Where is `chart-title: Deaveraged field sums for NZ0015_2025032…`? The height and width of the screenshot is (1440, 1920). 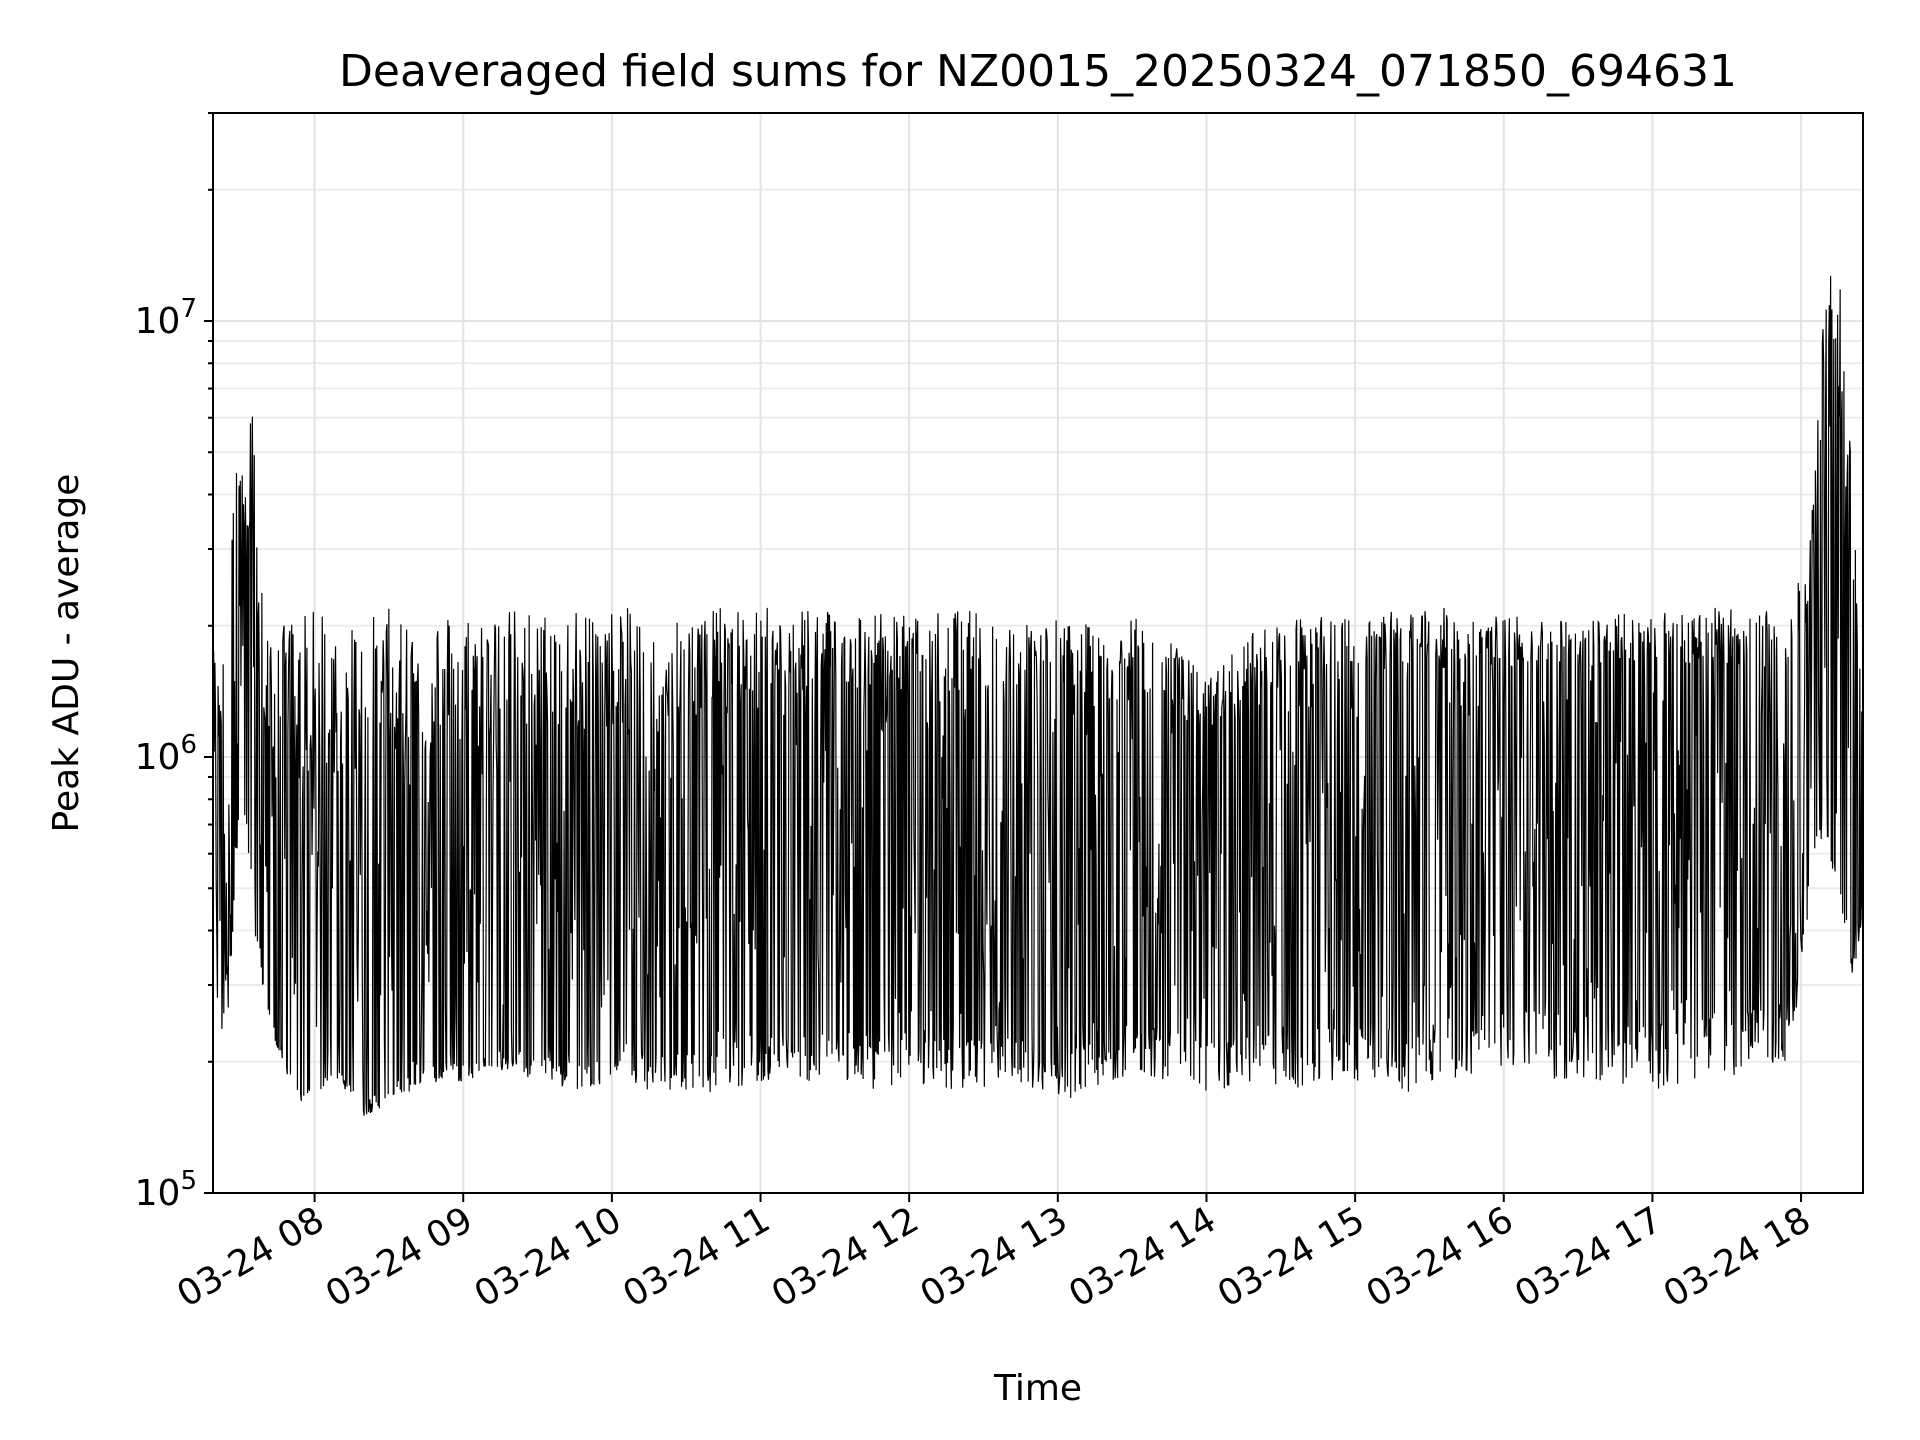
chart-title: Deaveraged field sums for NZ0015_2025032… is located at coordinates (1038, 71).